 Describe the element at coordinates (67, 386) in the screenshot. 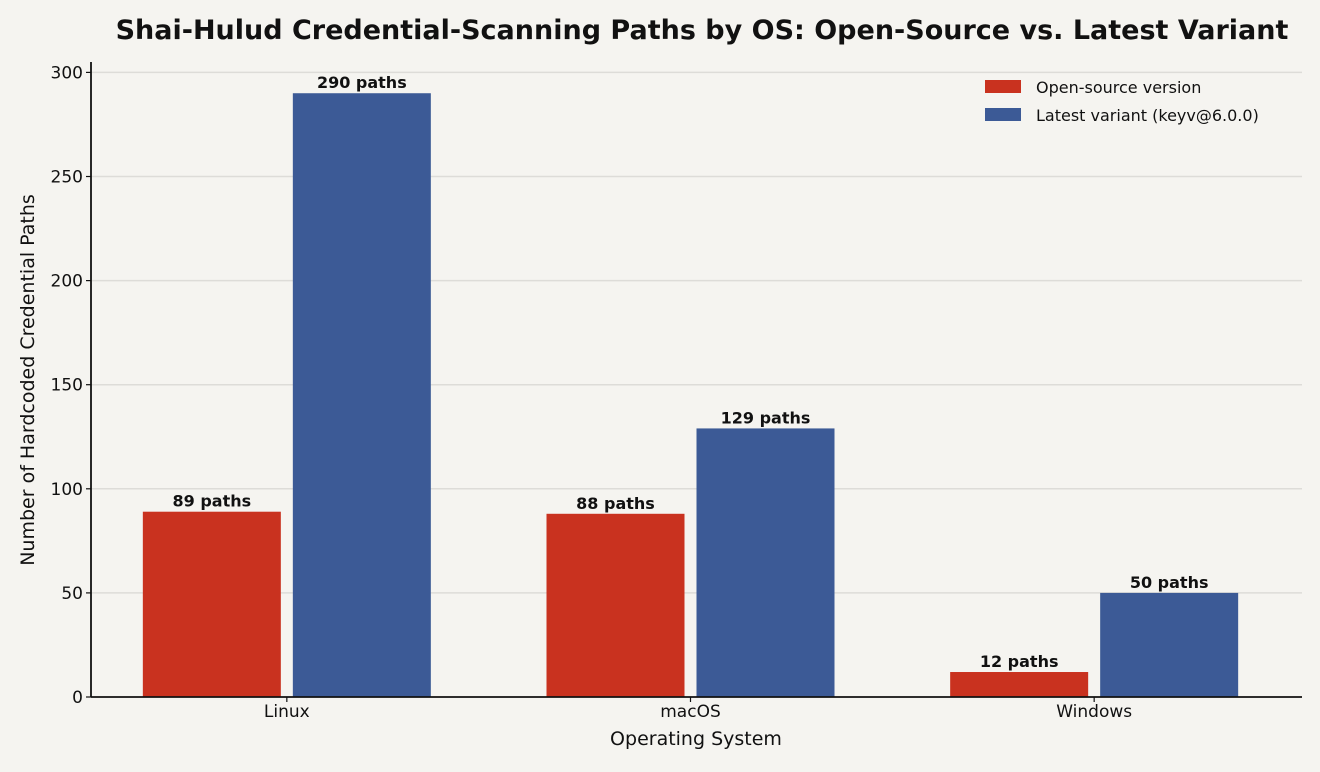

I see `y-tick-label: 150` at that location.